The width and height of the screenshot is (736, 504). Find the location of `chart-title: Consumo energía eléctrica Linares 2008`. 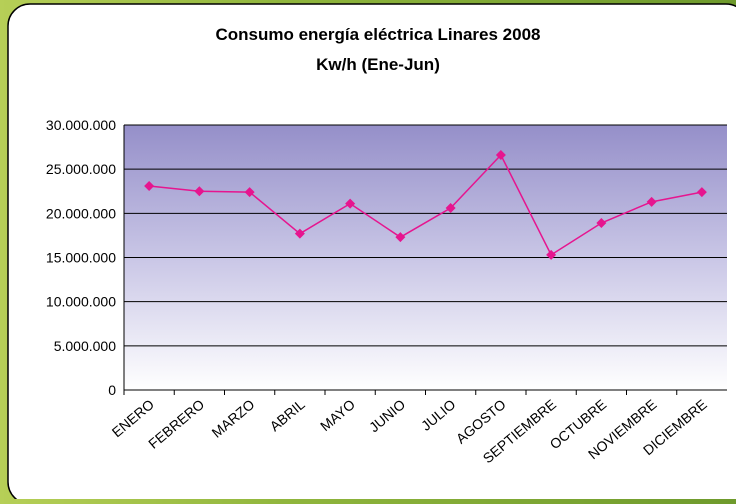

chart-title: Consumo energía eléctrica Linares 2008 is located at coordinates (377, 34).